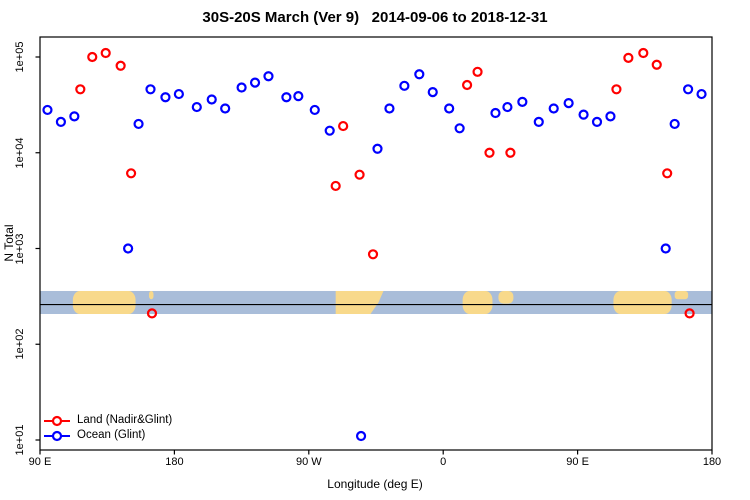 Image resolution: width=750 pixels, height=500 pixels. Describe the element at coordinates (20, 153) in the screenshot. I see `y-tick-label: 1e+04` at that location.